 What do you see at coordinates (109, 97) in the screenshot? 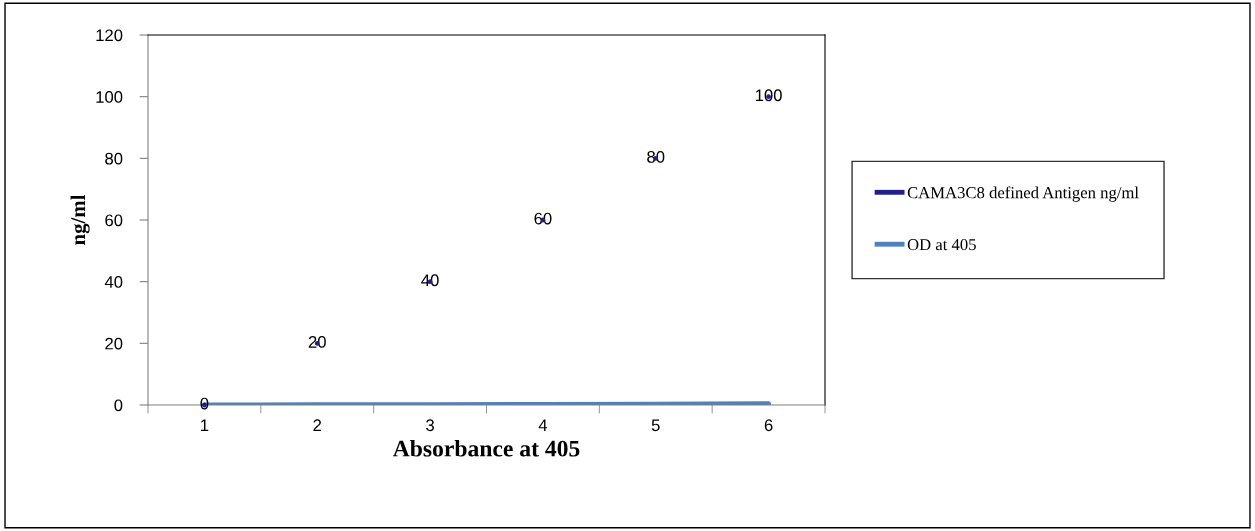
I see `y-tick-label: 100` at bounding box center [109, 97].